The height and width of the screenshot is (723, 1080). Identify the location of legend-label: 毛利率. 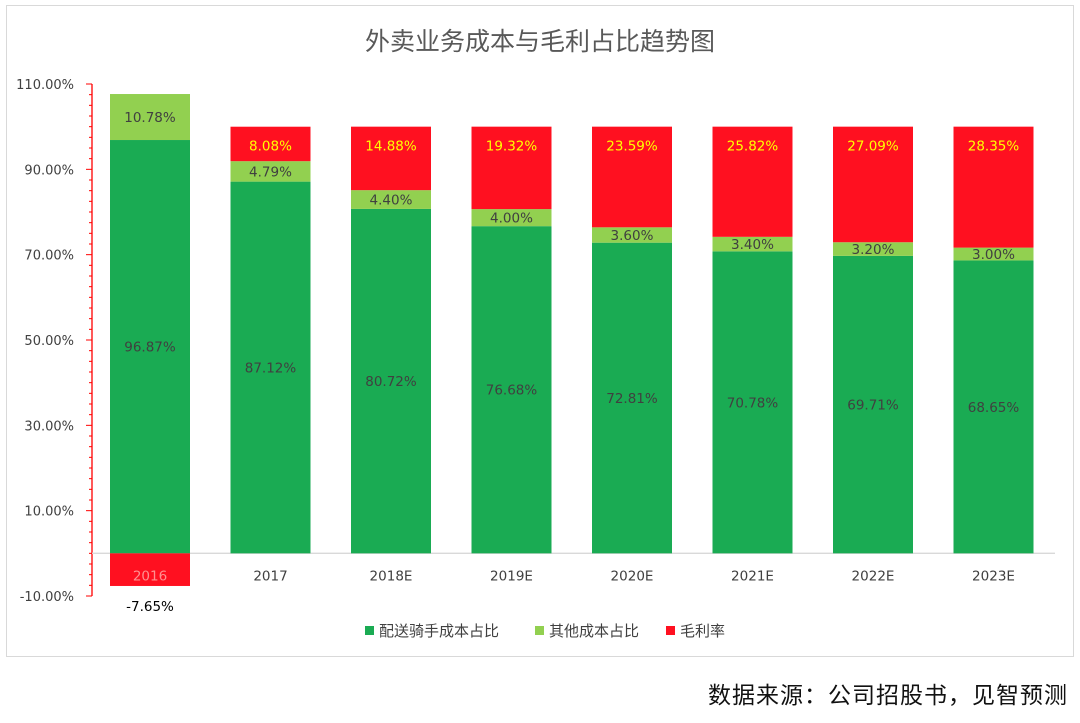
(702, 631).